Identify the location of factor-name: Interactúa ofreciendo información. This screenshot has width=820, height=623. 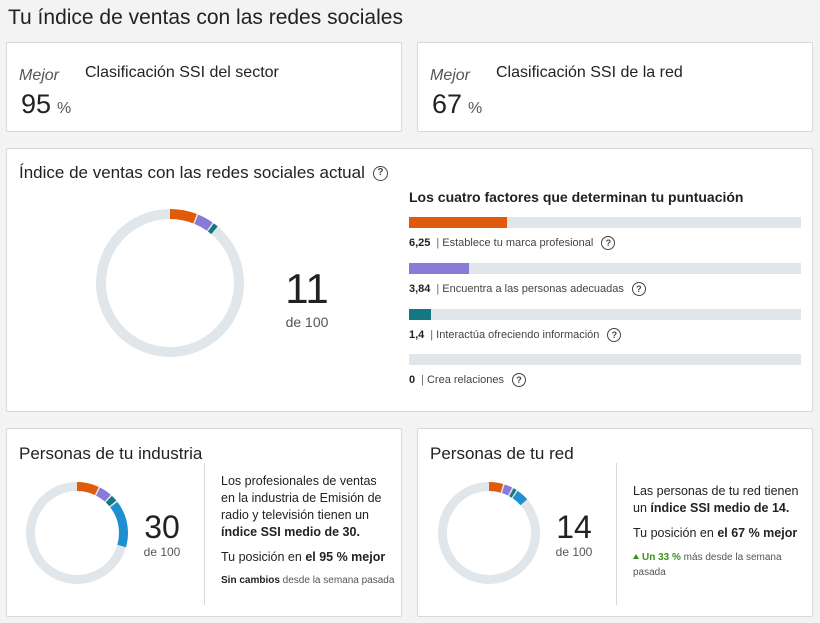
(518, 335).